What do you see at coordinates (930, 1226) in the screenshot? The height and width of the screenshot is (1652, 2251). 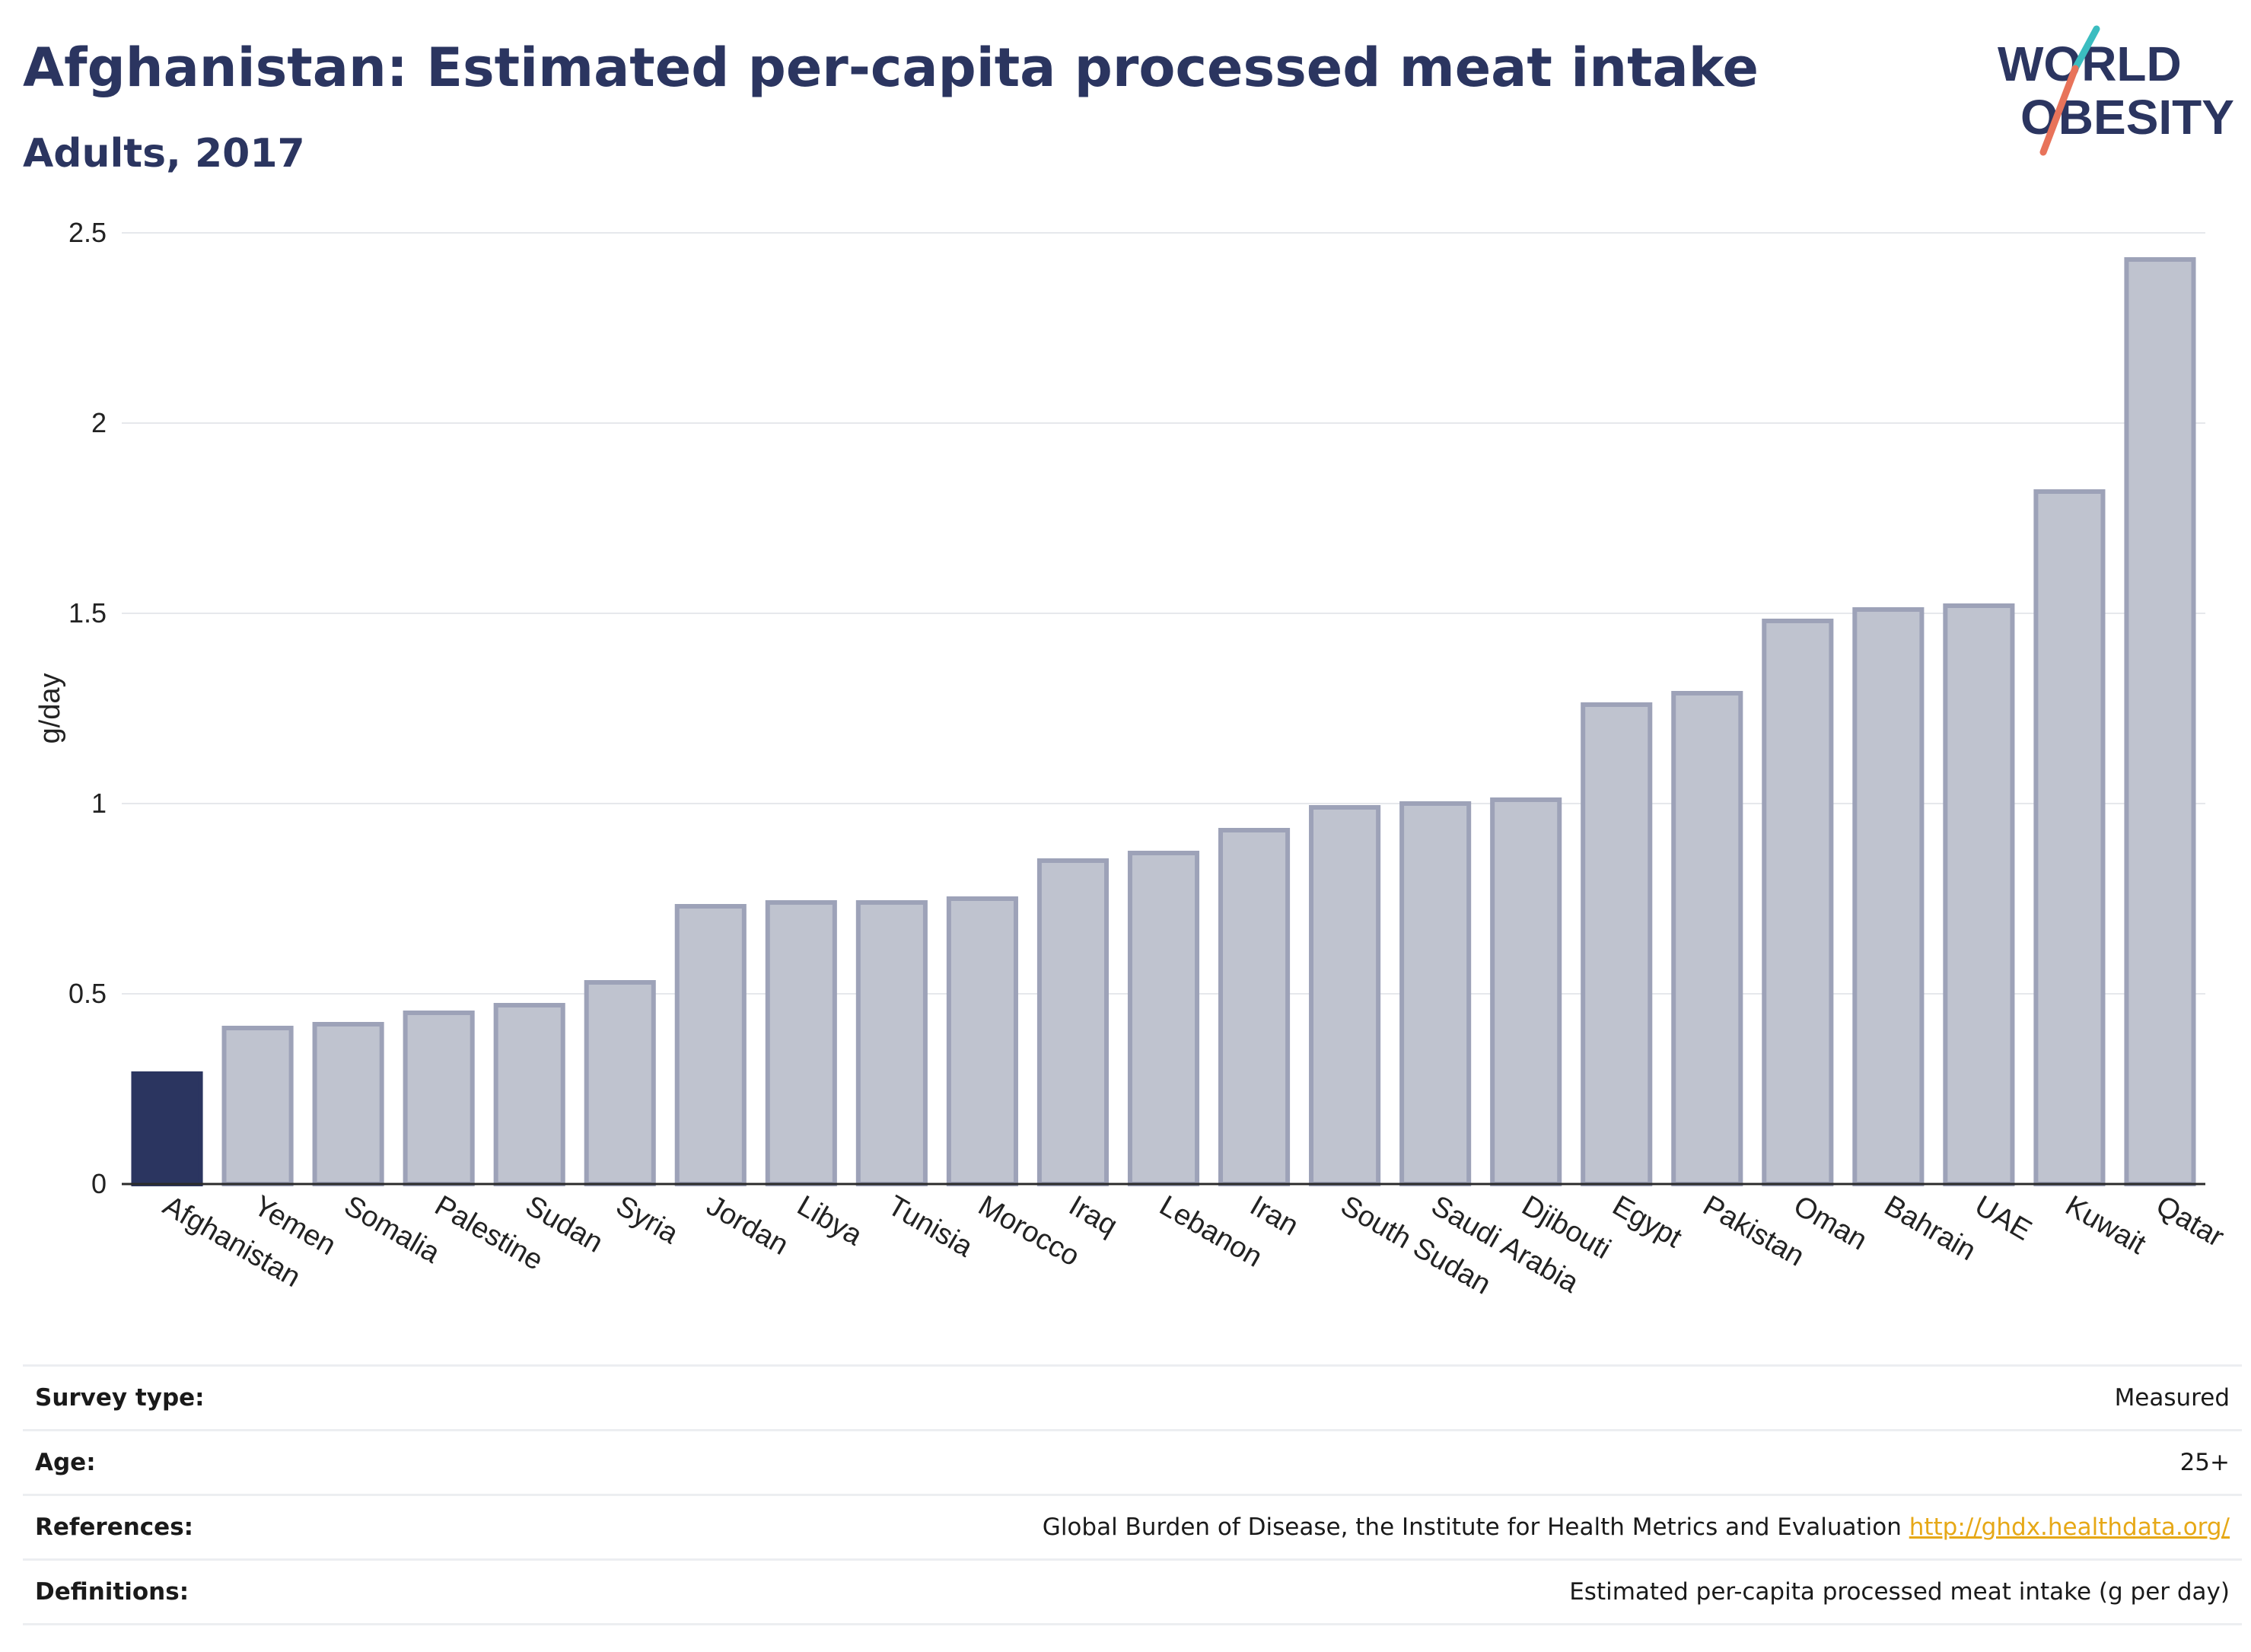 I see `x-tick-label: Tunisia` at bounding box center [930, 1226].